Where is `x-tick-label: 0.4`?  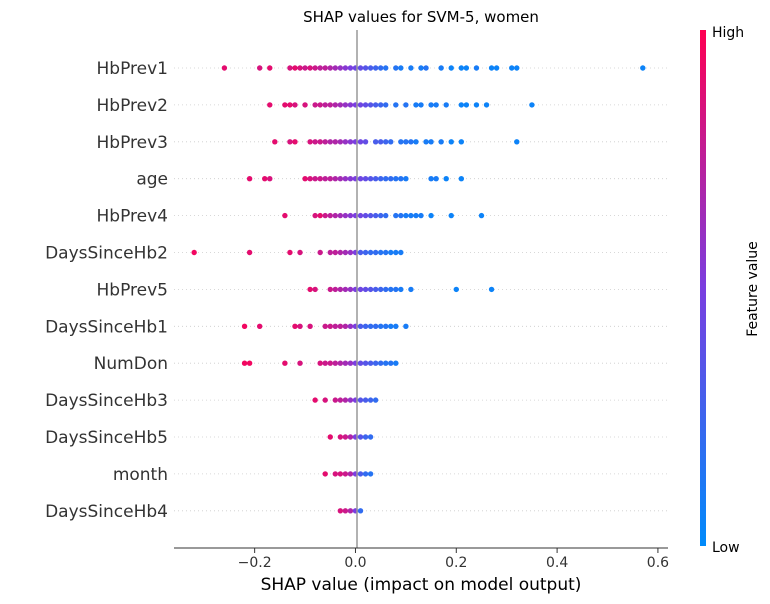
x-tick-label: 0.4 is located at coordinates (557, 563).